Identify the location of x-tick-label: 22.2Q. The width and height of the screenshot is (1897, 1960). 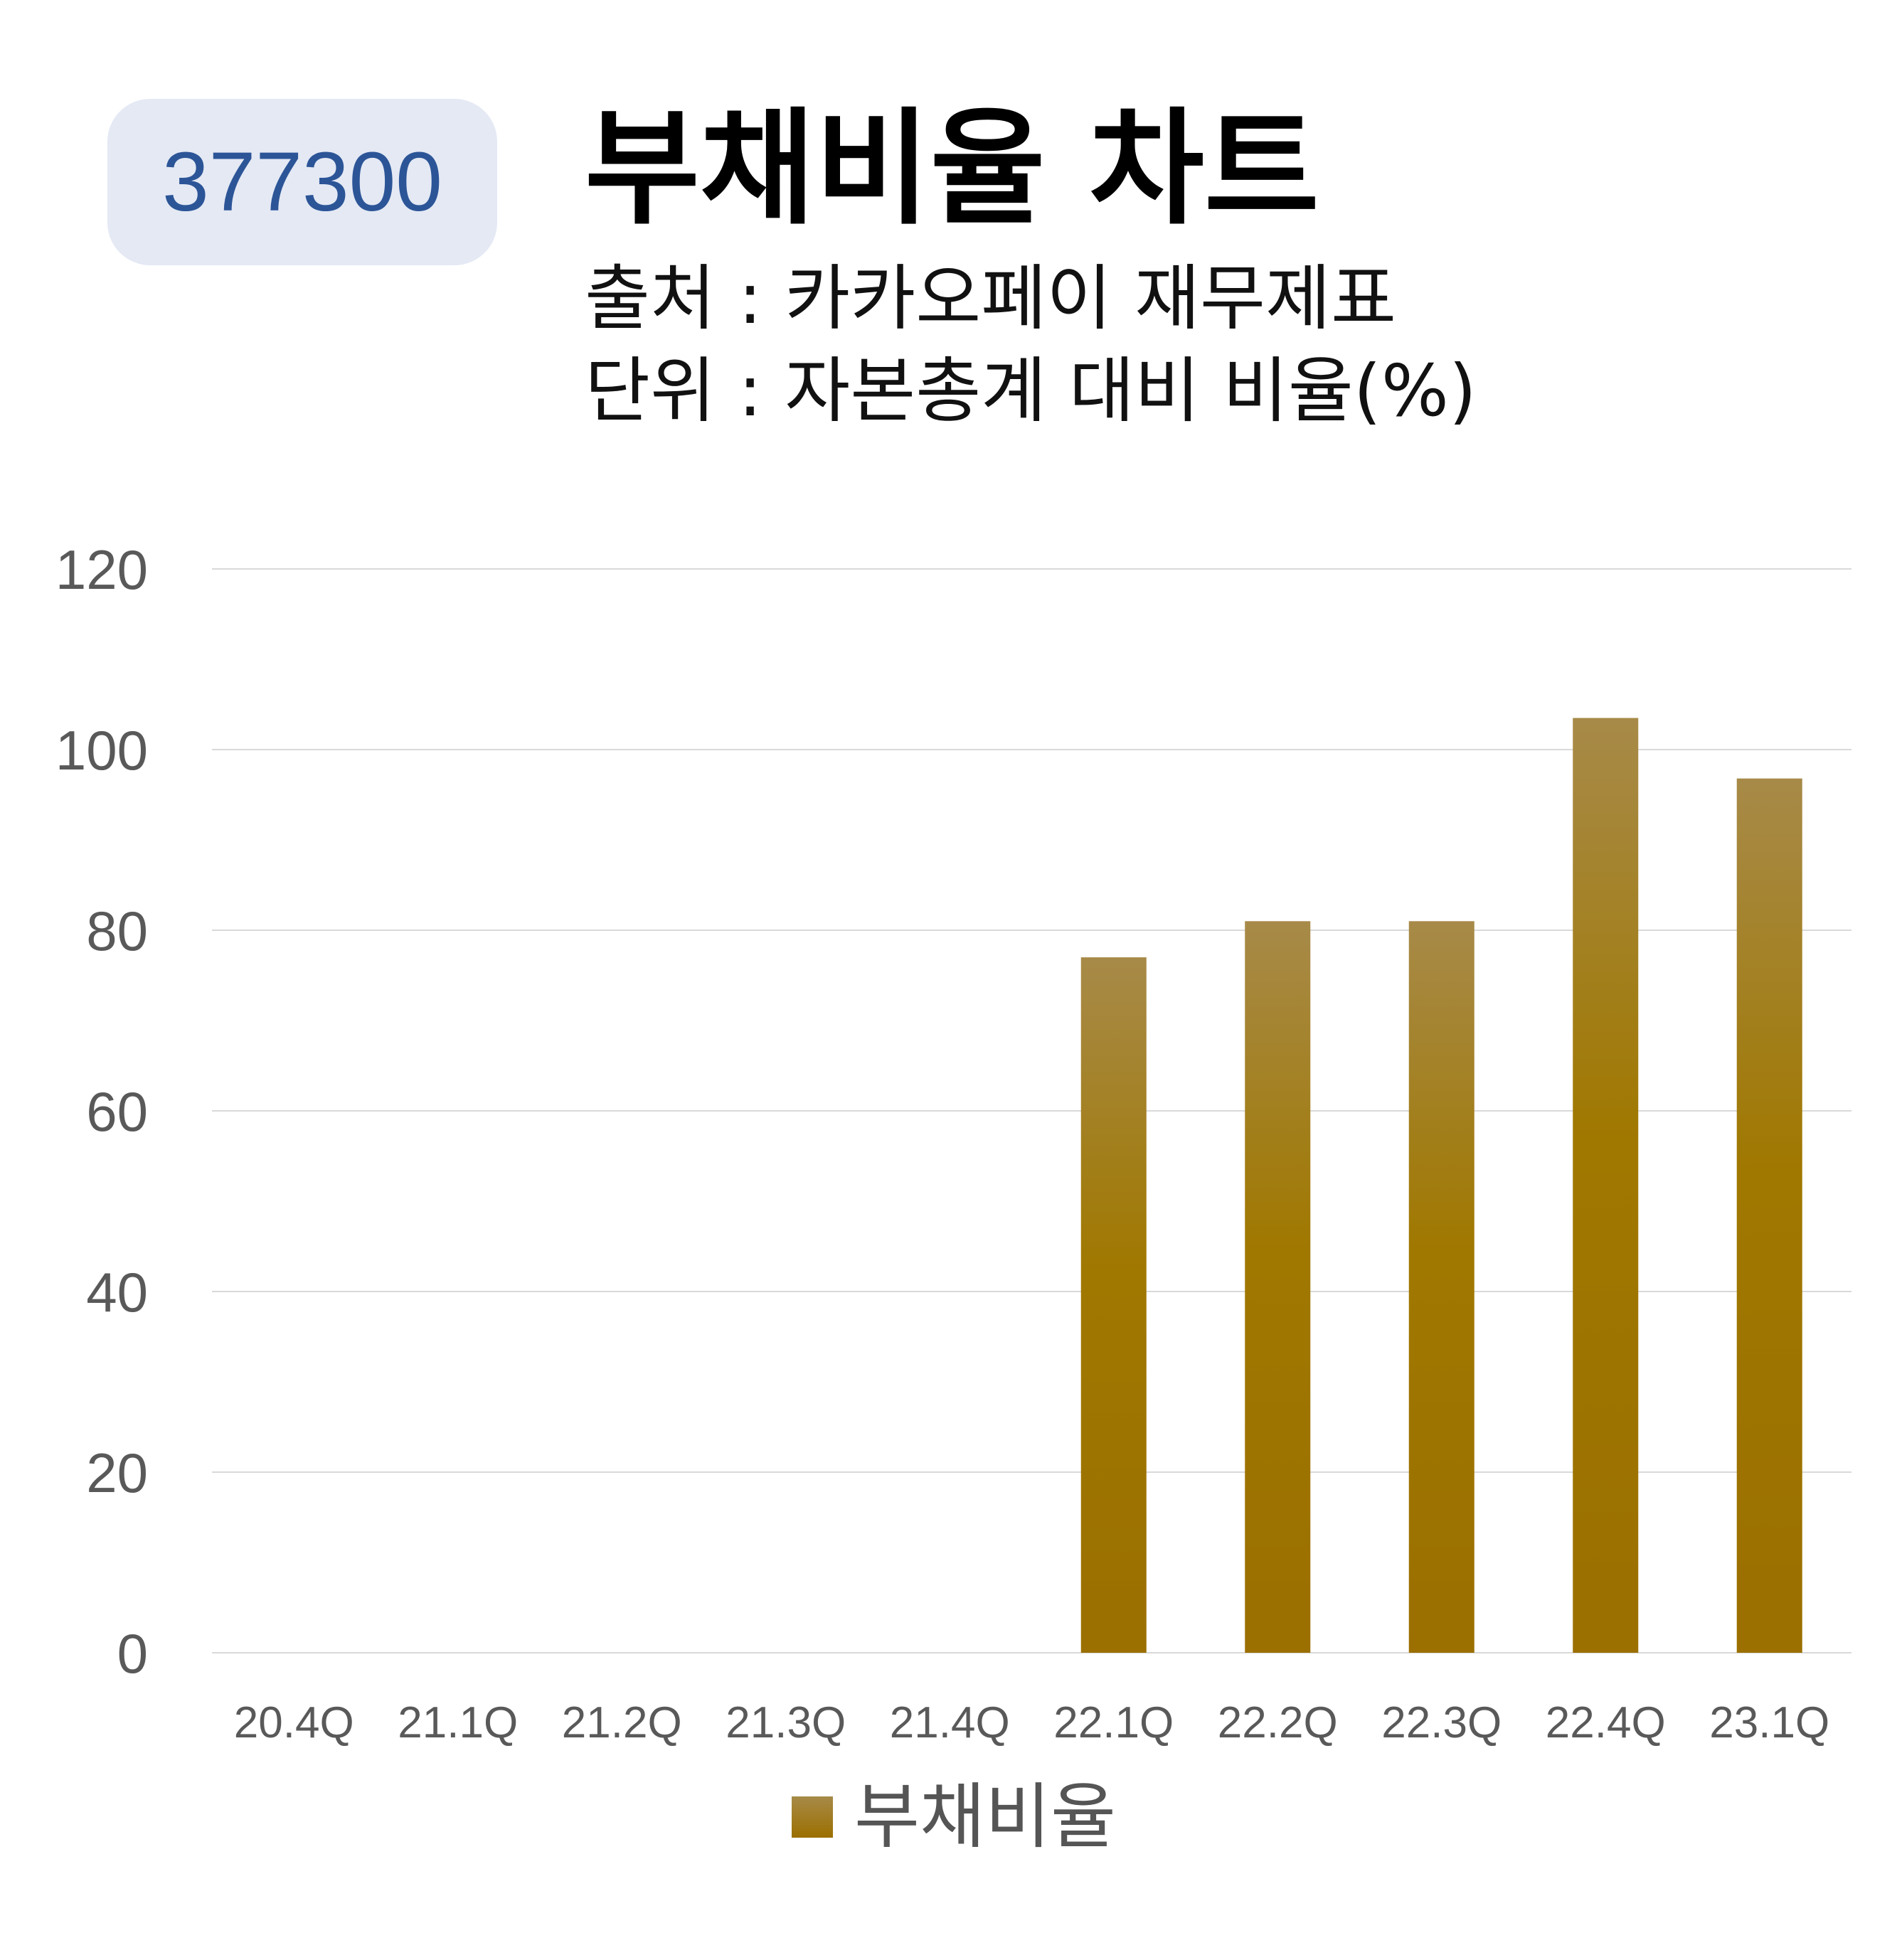
(1278, 1722).